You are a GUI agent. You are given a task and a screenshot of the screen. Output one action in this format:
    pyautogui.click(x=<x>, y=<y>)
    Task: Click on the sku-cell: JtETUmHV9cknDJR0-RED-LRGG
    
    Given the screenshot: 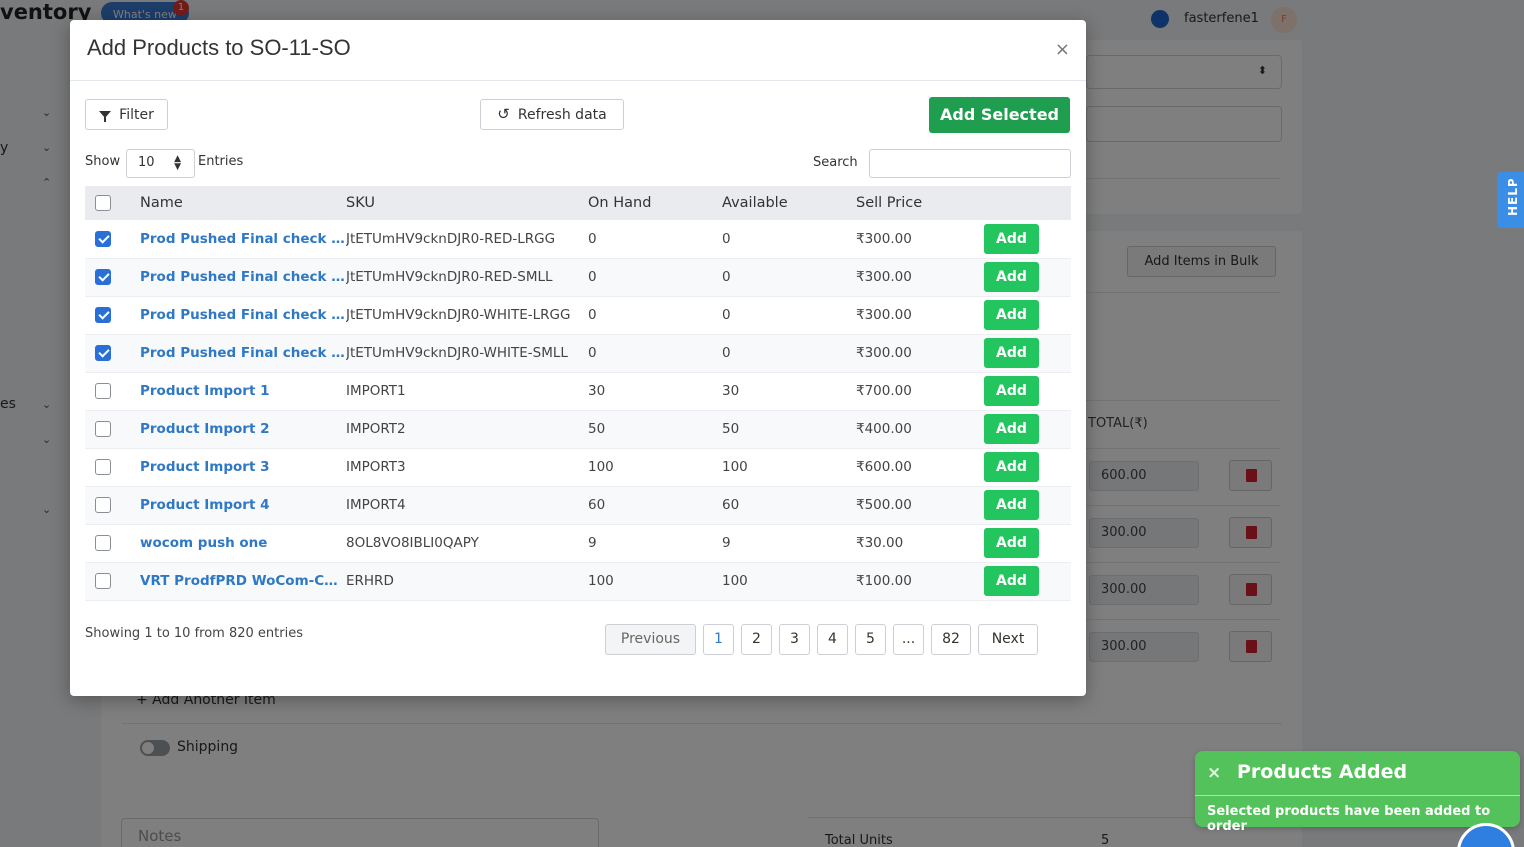 What is the action you would take?
    pyautogui.click(x=451, y=238)
    